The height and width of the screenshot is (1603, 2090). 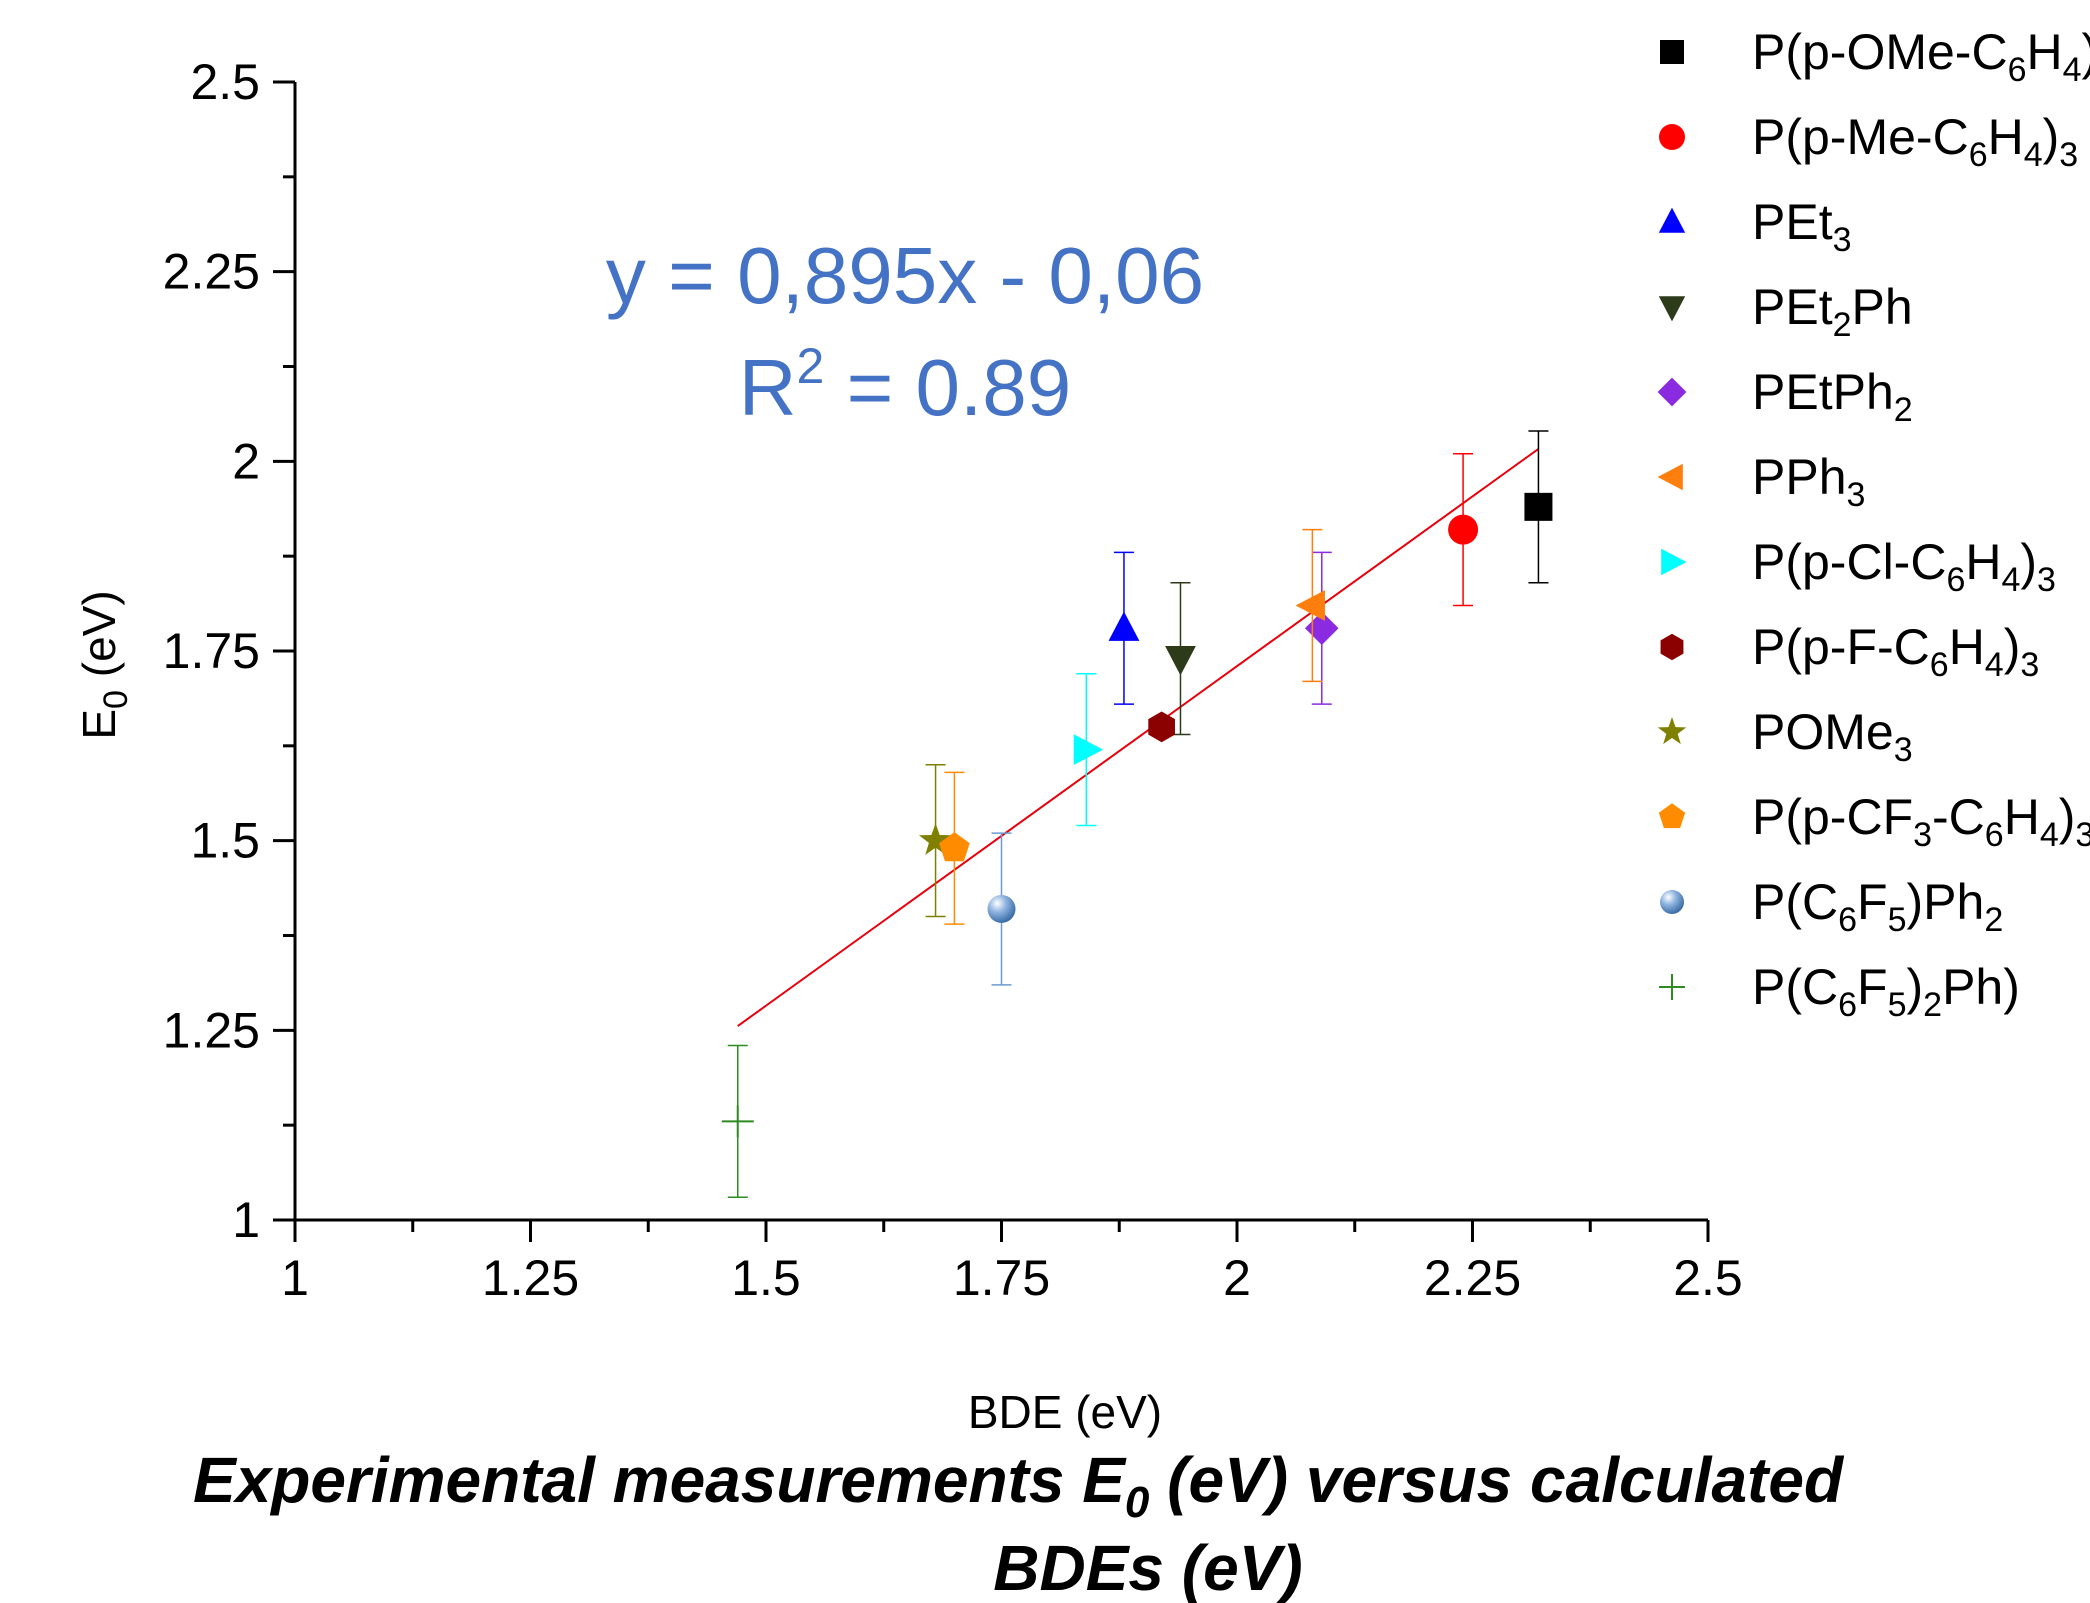 What do you see at coordinates (1921, 56) in the screenshot?
I see `legend-label: P(p-OMe-C6H4)3` at bounding box center [1921, 56].